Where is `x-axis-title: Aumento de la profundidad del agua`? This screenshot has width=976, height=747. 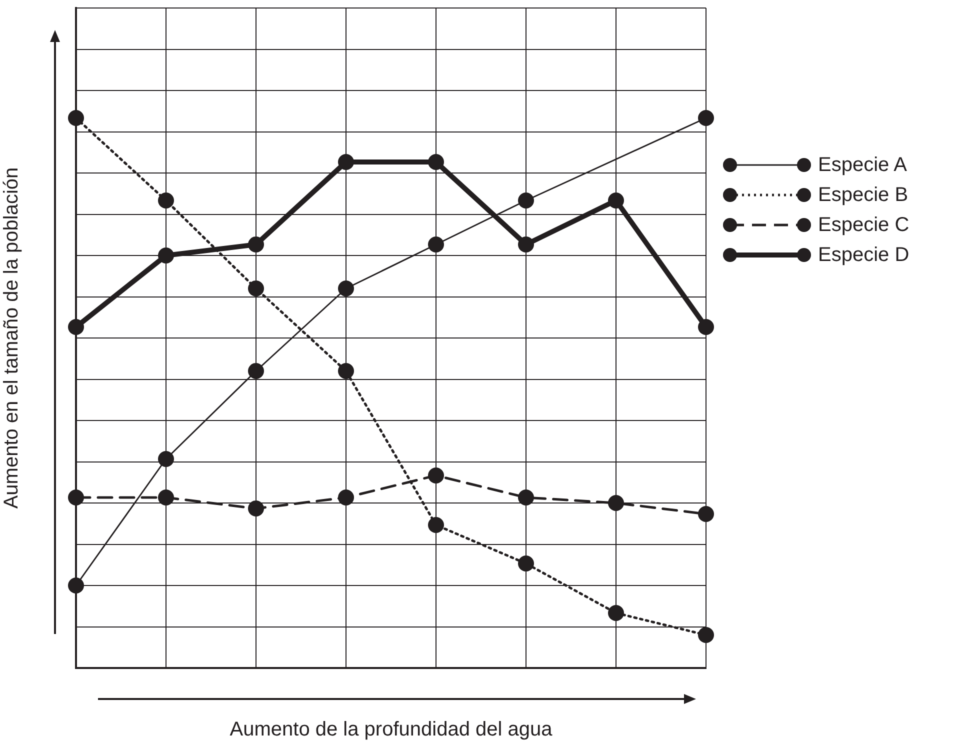 x-axis-title: Aumento de la profundidad del agua is located at coordinates (392, 729).